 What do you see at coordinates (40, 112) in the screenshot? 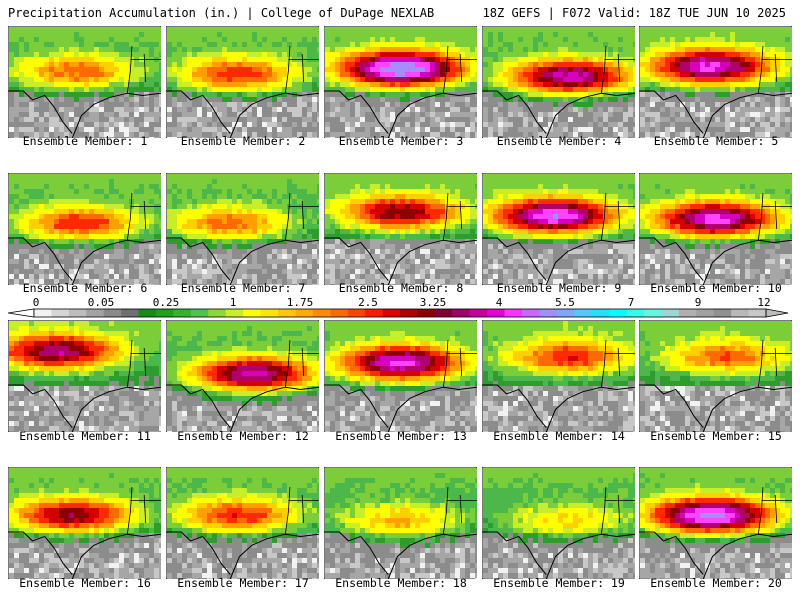
I see `border-line` at bounding box center [40, 112].